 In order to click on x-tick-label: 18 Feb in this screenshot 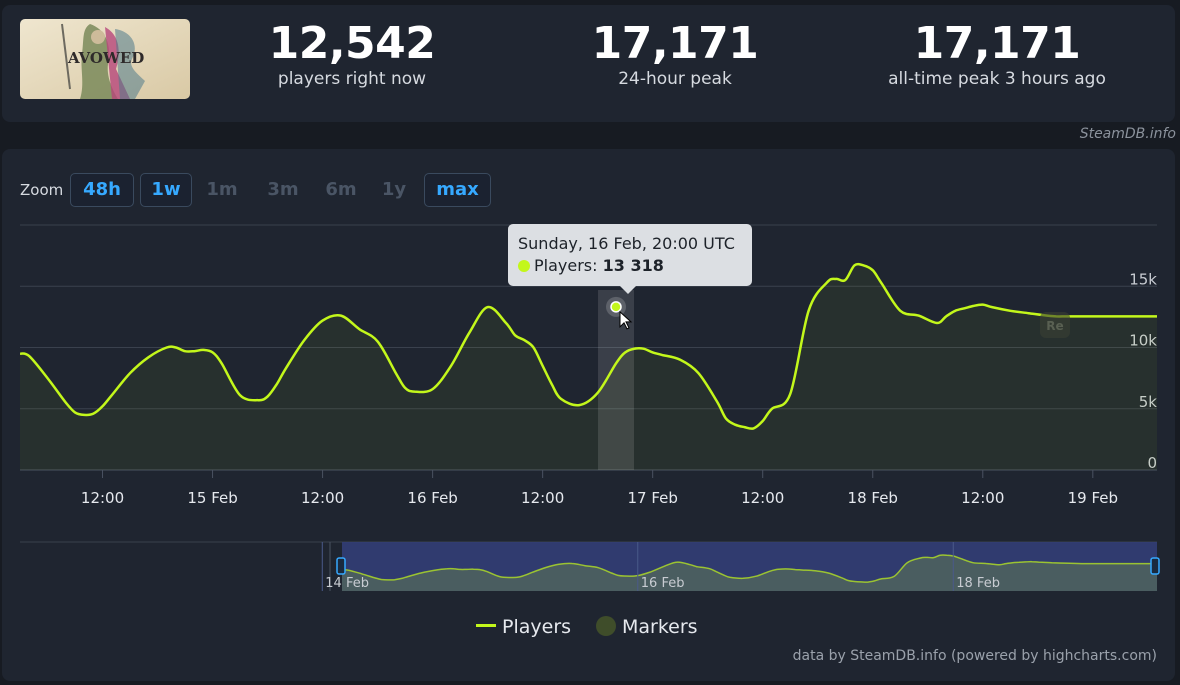, I will do `click(873, 498)`.